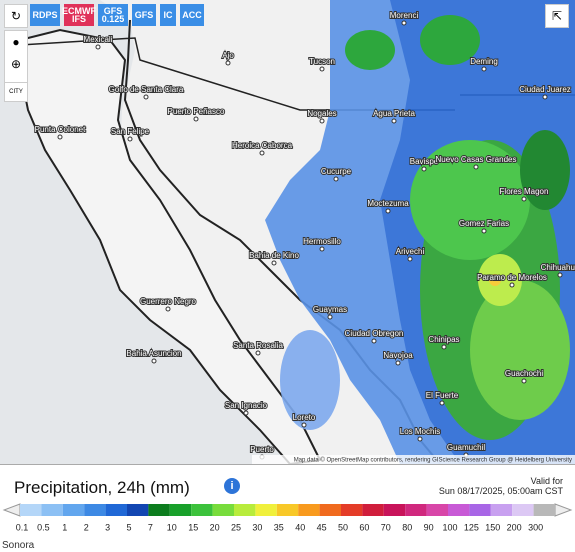 The width and height of the screenshot is (575, 552). What do you see at coordinates (64, 527) in the screenshot?
I see `legend-label: 1` at bounding box center [64, 527].